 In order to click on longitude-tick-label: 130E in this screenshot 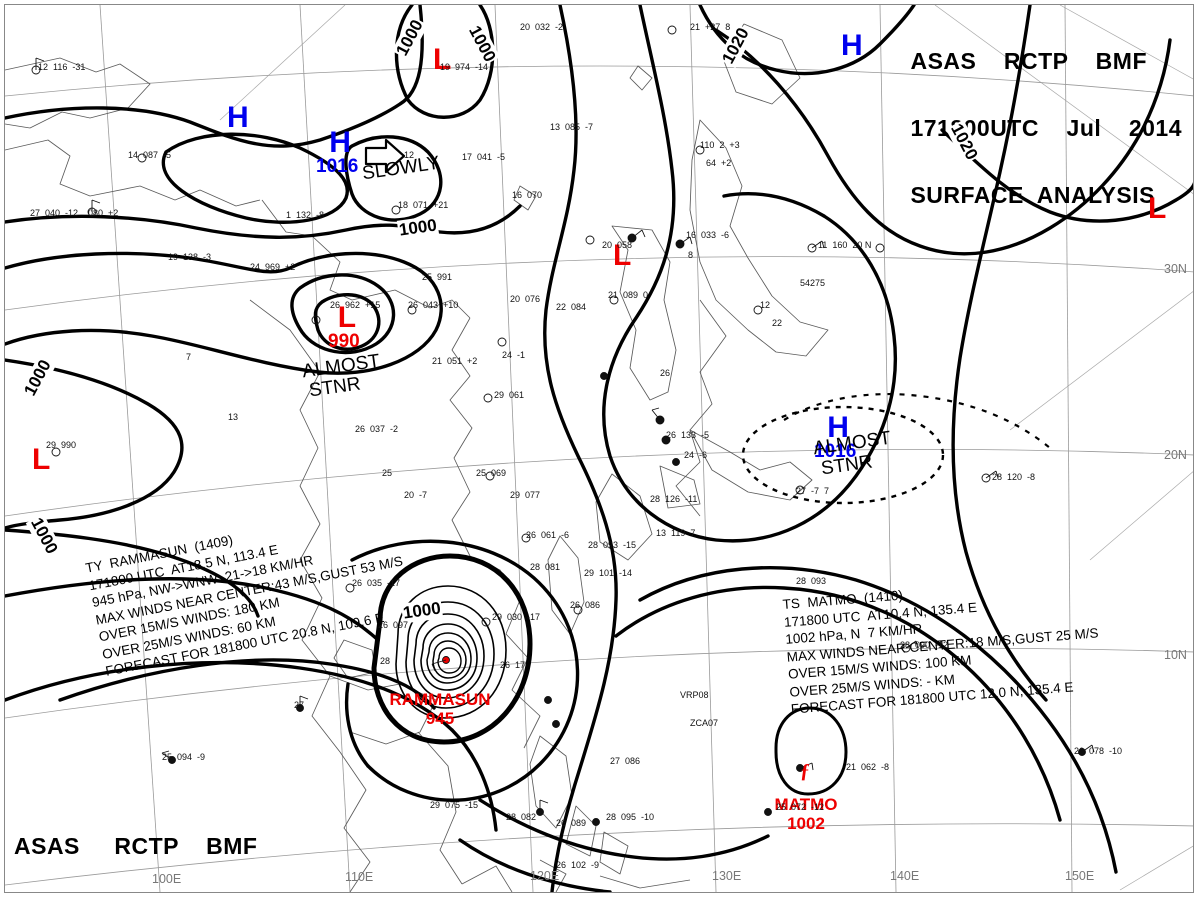, I will do `click(727, 876)`.